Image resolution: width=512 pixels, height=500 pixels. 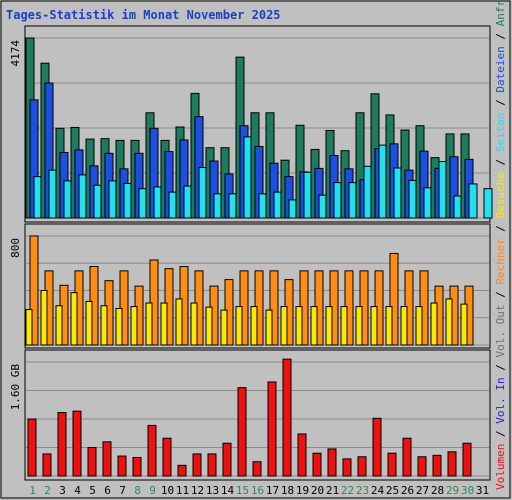 I want to click on day-label-9: 9, so click(x=152, y=490).